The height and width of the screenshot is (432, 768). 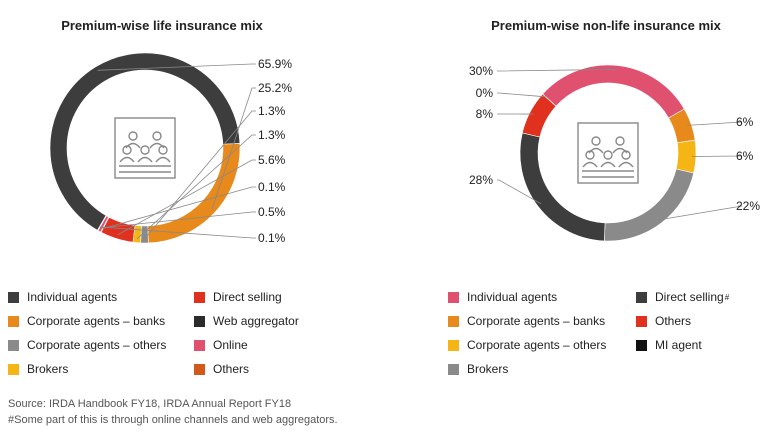 I want to click on legend-label: Online, so click(x=230, y=345).